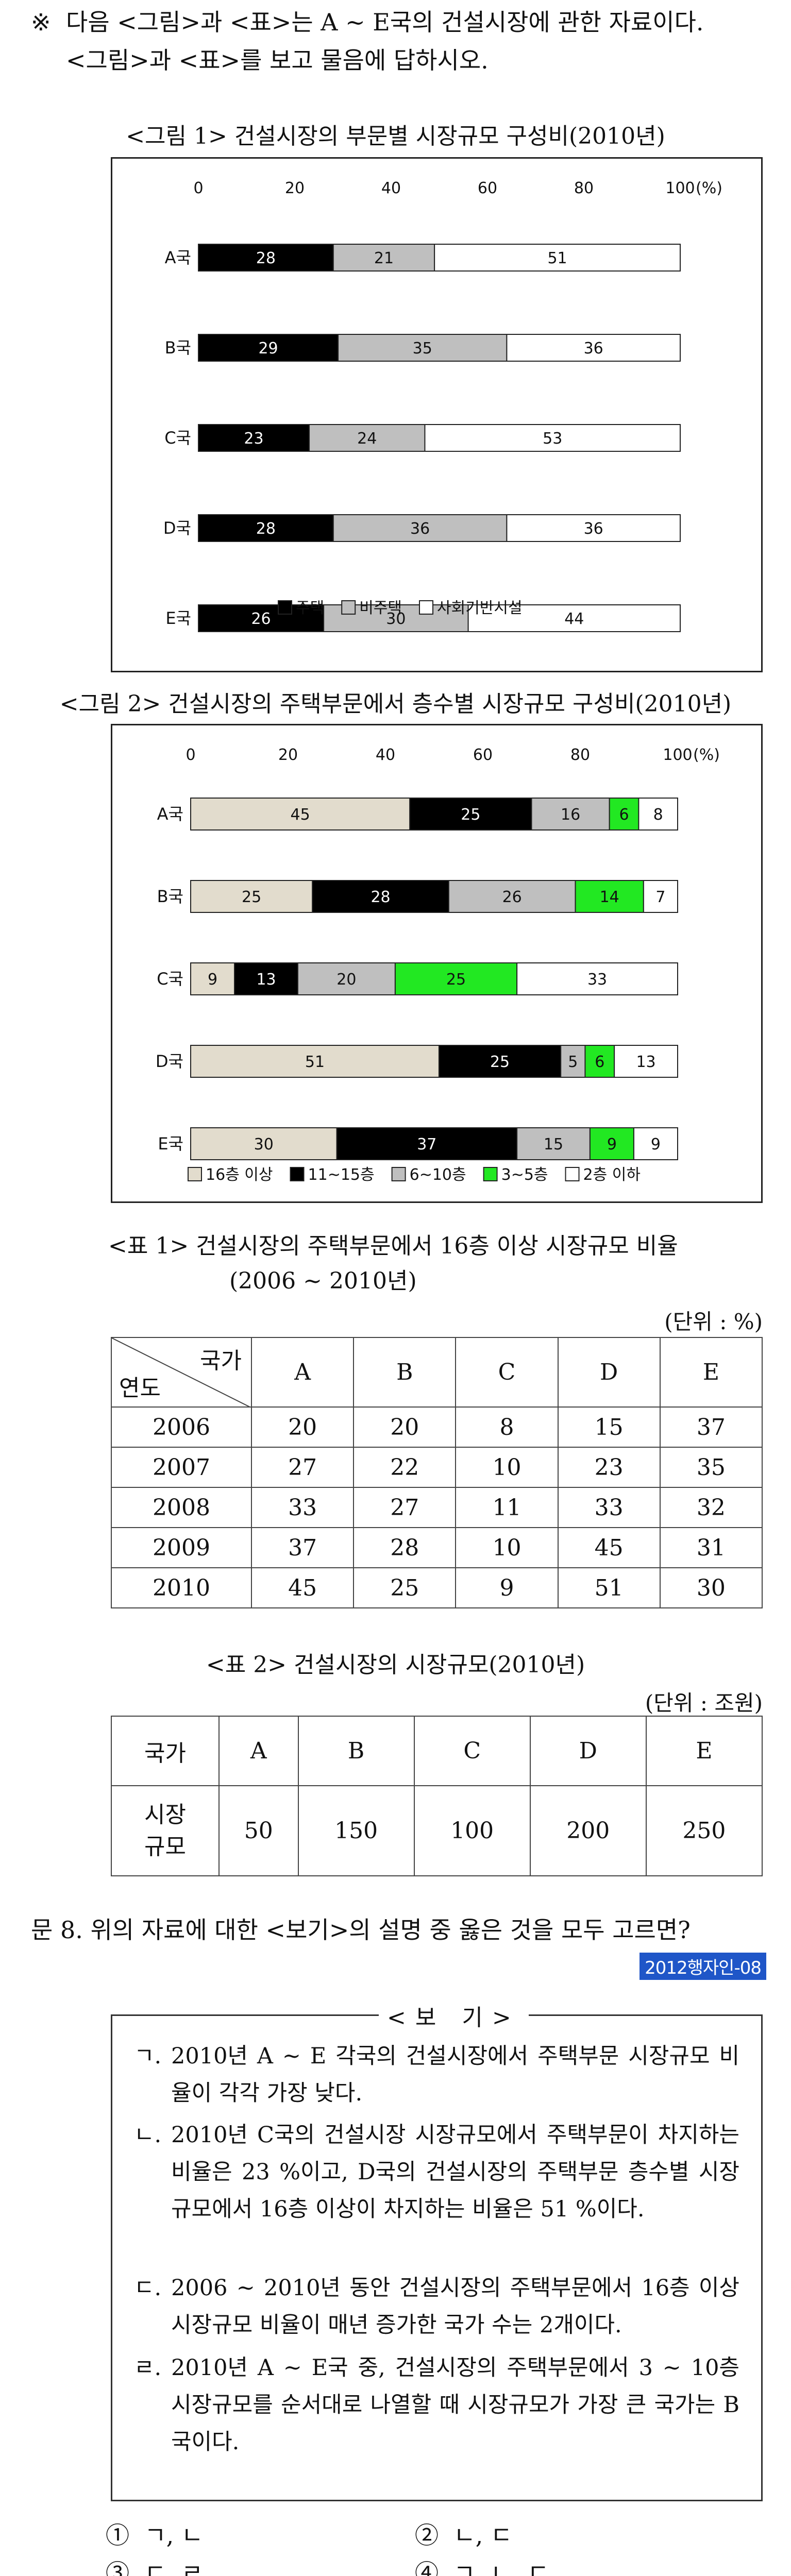 This screenshot has height=2576, width=791. What do you see at coordinates (437, 1547) in the screenshot?
I see `table1-row: 2009 37 28 10 45 31` at bounding box center [437, 1547].